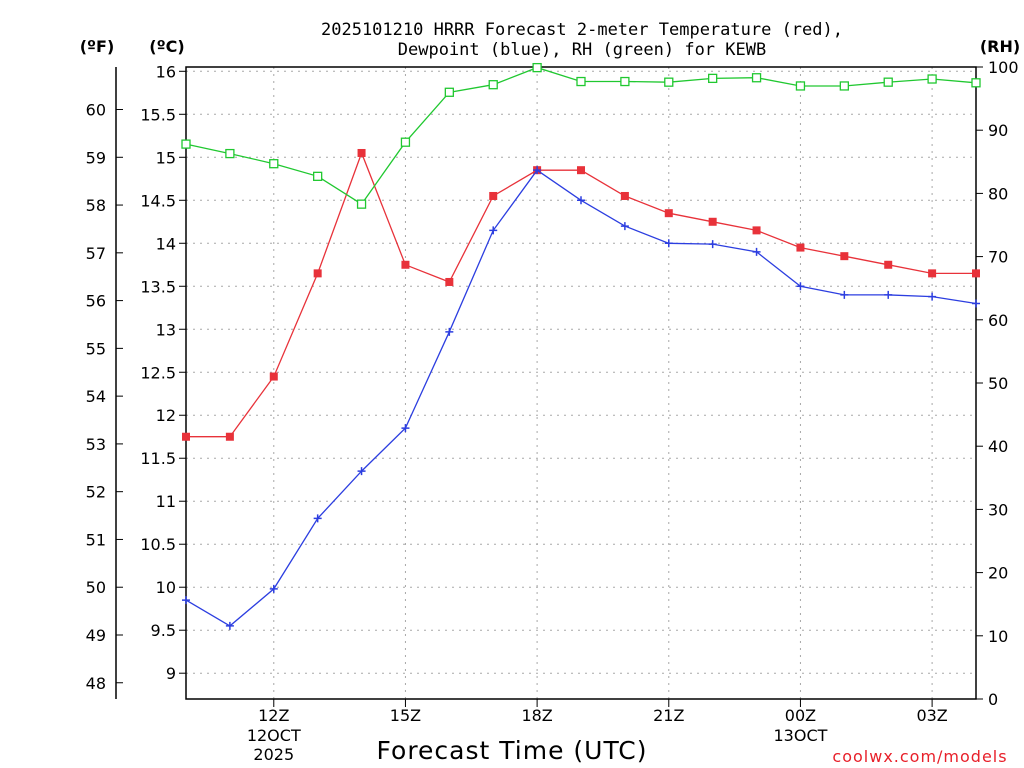 The height and width of the screenshot is (768, 1024). Describe the element at coordinates (163, 630) in the screenshot. I see `celsius-tick-label: 9.5` at that location.